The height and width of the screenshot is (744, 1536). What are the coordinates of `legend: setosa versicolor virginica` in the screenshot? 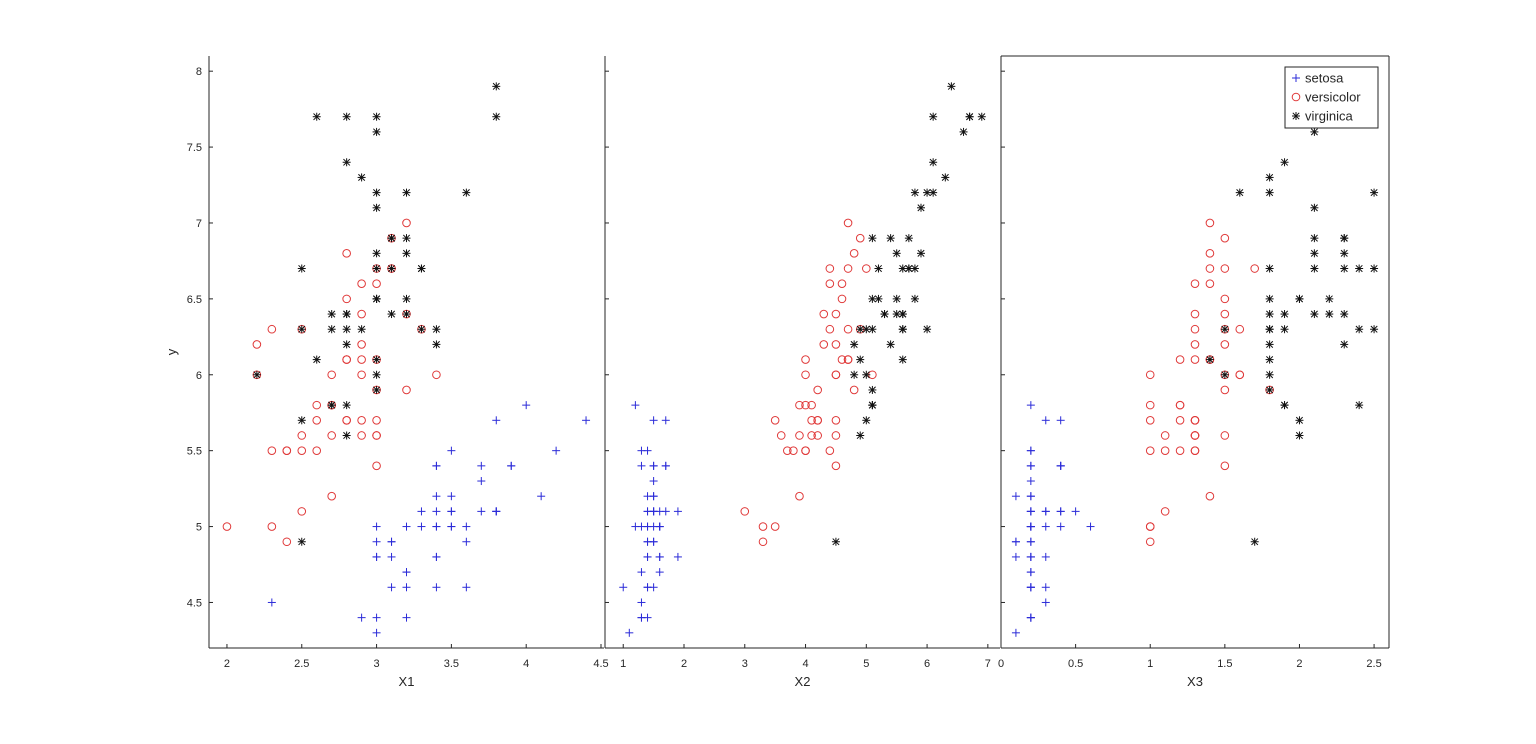 It's located at (1331, 97).